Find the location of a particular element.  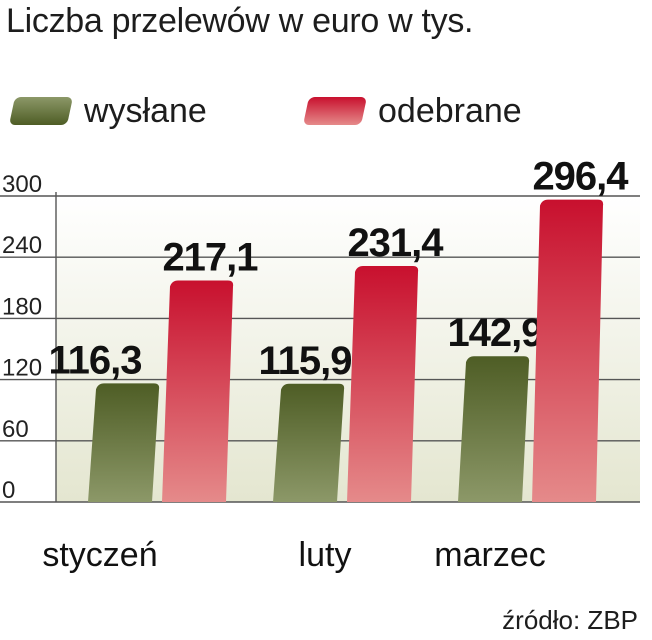

y-tick-label: 300 is located at coordinates (22, 184).